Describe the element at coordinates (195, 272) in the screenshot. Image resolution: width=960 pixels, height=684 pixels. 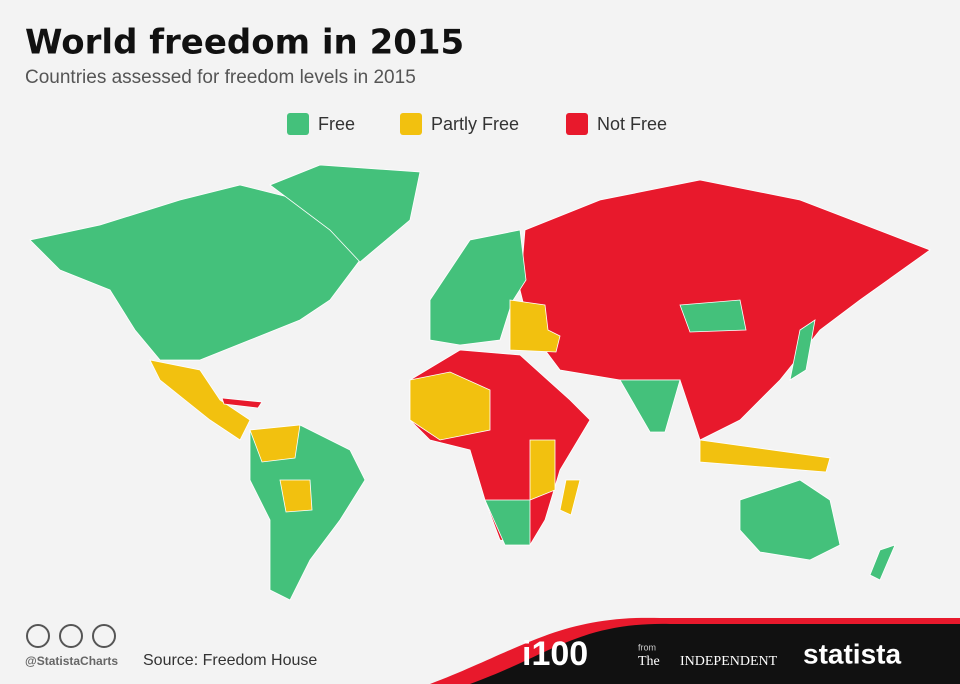
I see `north-america` at that location.